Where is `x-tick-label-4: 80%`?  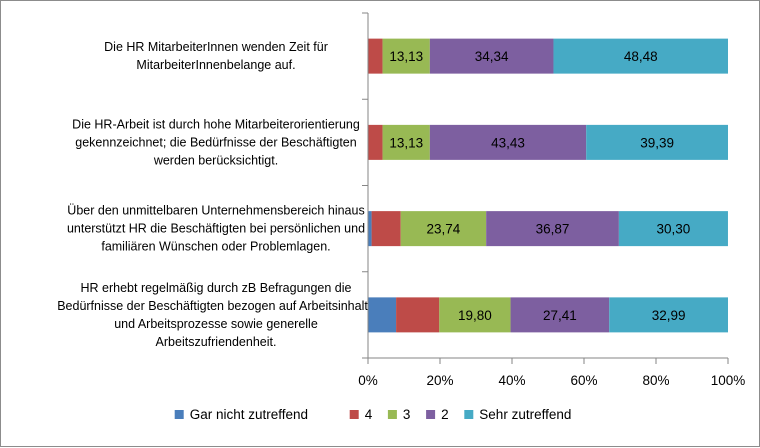 x-tick-label-4: 80% is located at coordinates (655, 380).